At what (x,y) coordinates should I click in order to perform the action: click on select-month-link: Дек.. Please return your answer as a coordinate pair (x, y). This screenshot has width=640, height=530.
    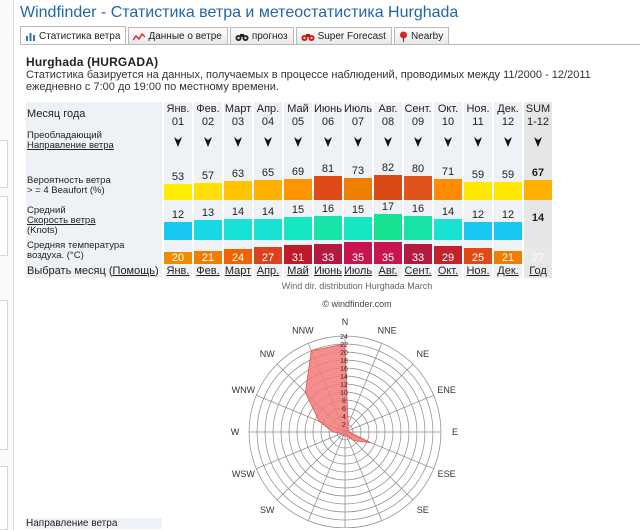
    Looking at the image, I should click on (508, 271).